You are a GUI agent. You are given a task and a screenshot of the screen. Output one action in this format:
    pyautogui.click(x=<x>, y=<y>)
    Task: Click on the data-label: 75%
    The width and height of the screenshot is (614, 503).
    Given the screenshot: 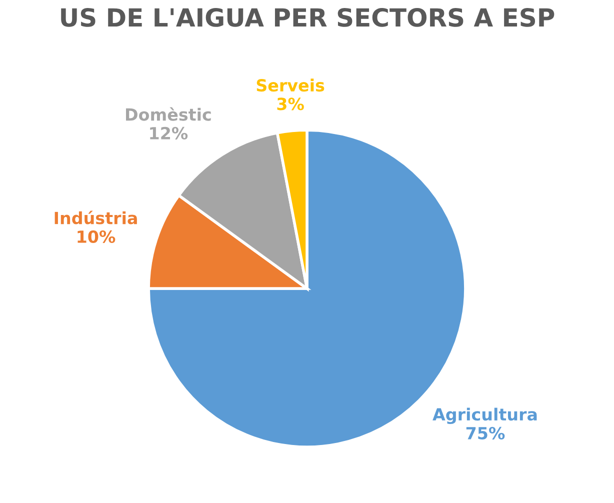 What is the action you would take?
    pyautogui.click(x=485, y=433)
    